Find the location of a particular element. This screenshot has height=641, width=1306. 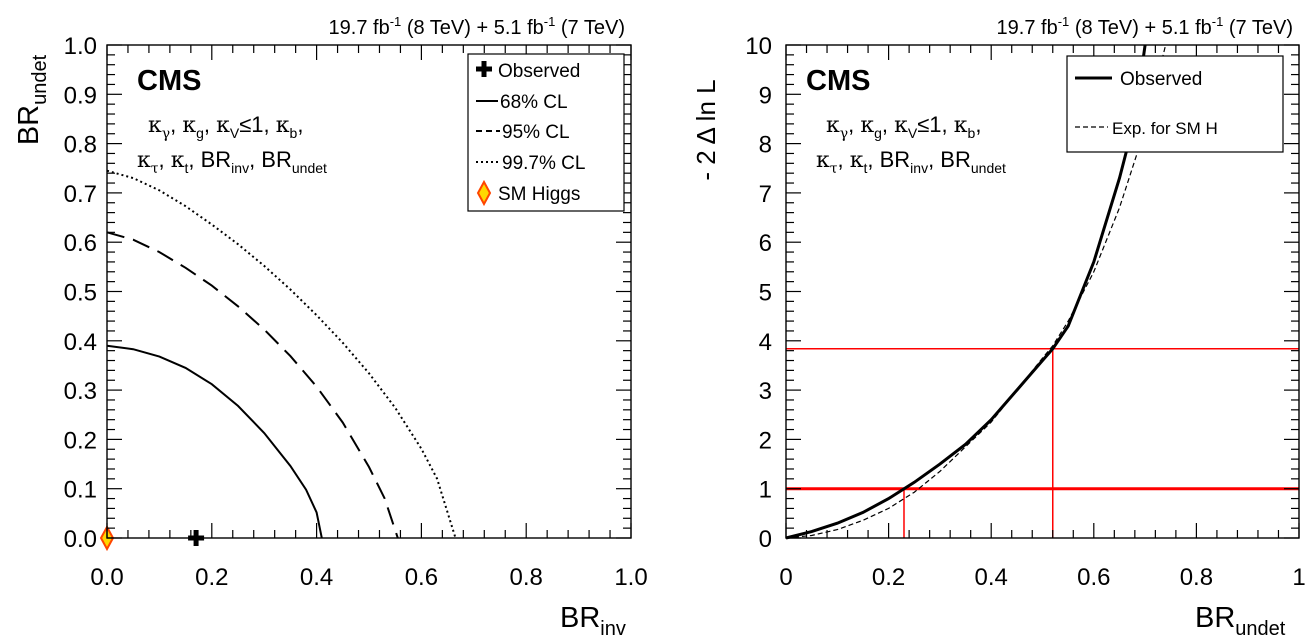

left-legend-sm: SM Higgs is located at coordinates (539, 194).